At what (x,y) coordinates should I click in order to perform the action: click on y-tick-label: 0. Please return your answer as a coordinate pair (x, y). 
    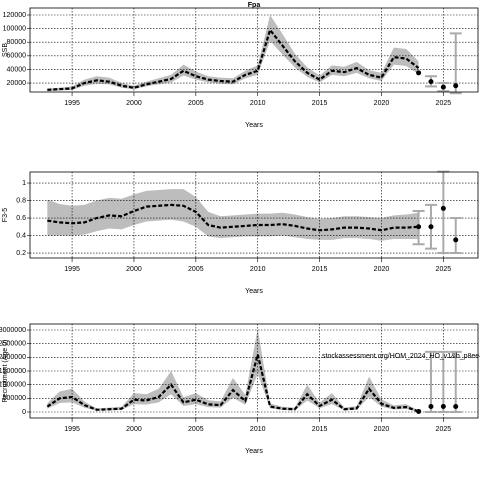
    Looking at the image, I should click on (24, 412).